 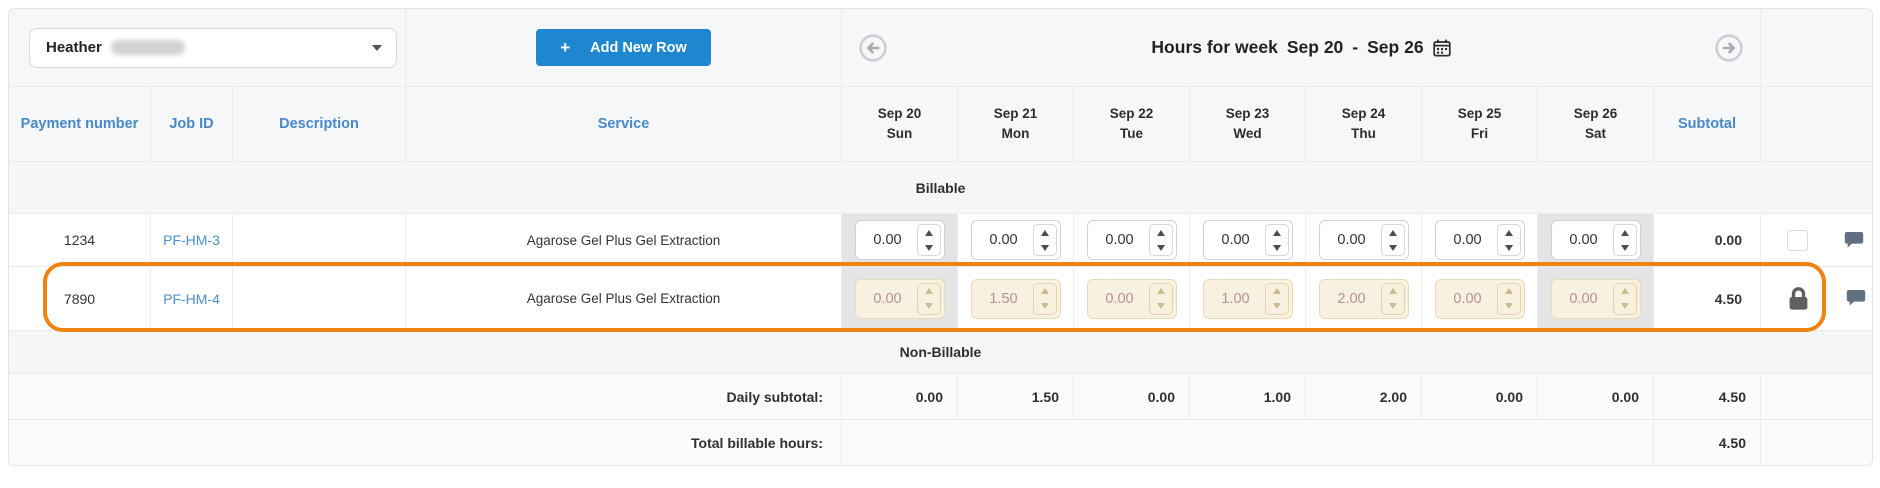 I want to click on hours-cell-mon: 0.00, so click(x=1016, y=240).